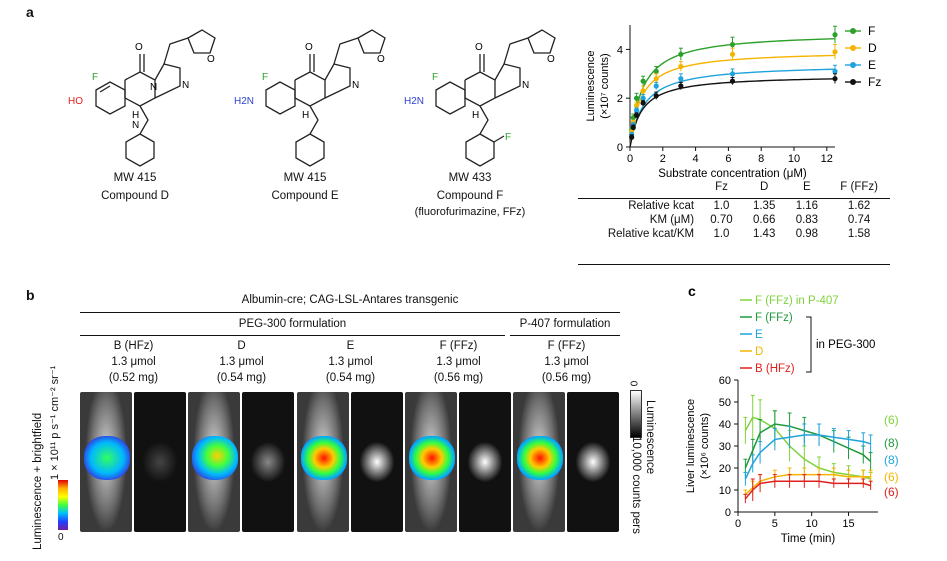  I want to click on left-scale-text-wrap: 1 × 10¹¹ p s⁻¹ cm⁻² sr⁻¹, so click(55, 390).